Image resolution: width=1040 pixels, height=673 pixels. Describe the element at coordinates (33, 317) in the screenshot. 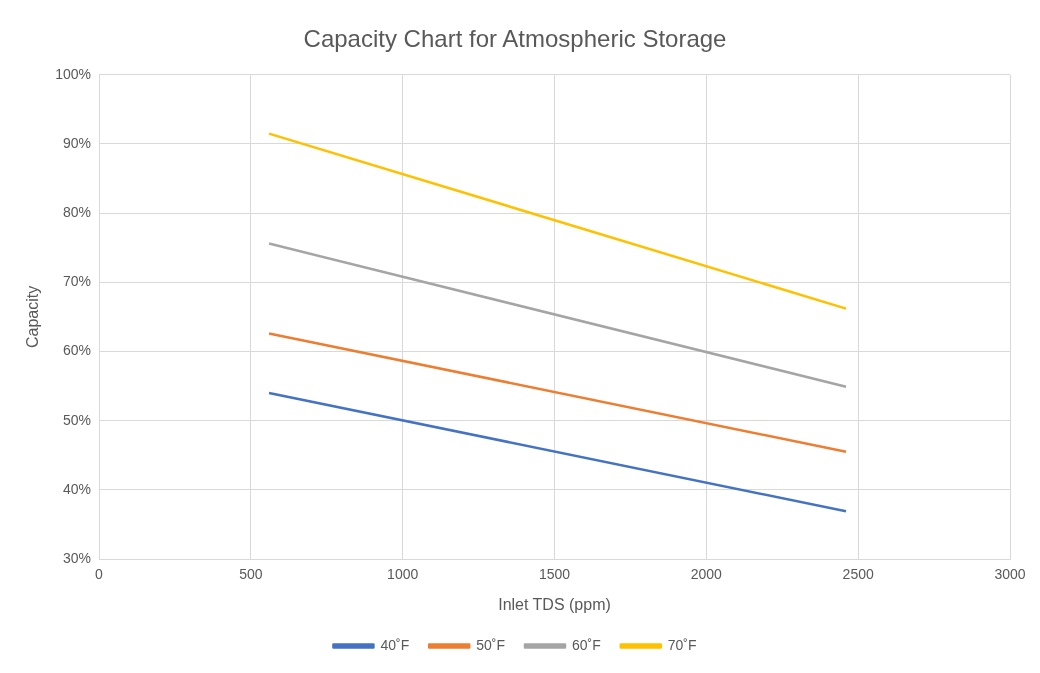

I see `y-axis-title: Capacity` at that location.